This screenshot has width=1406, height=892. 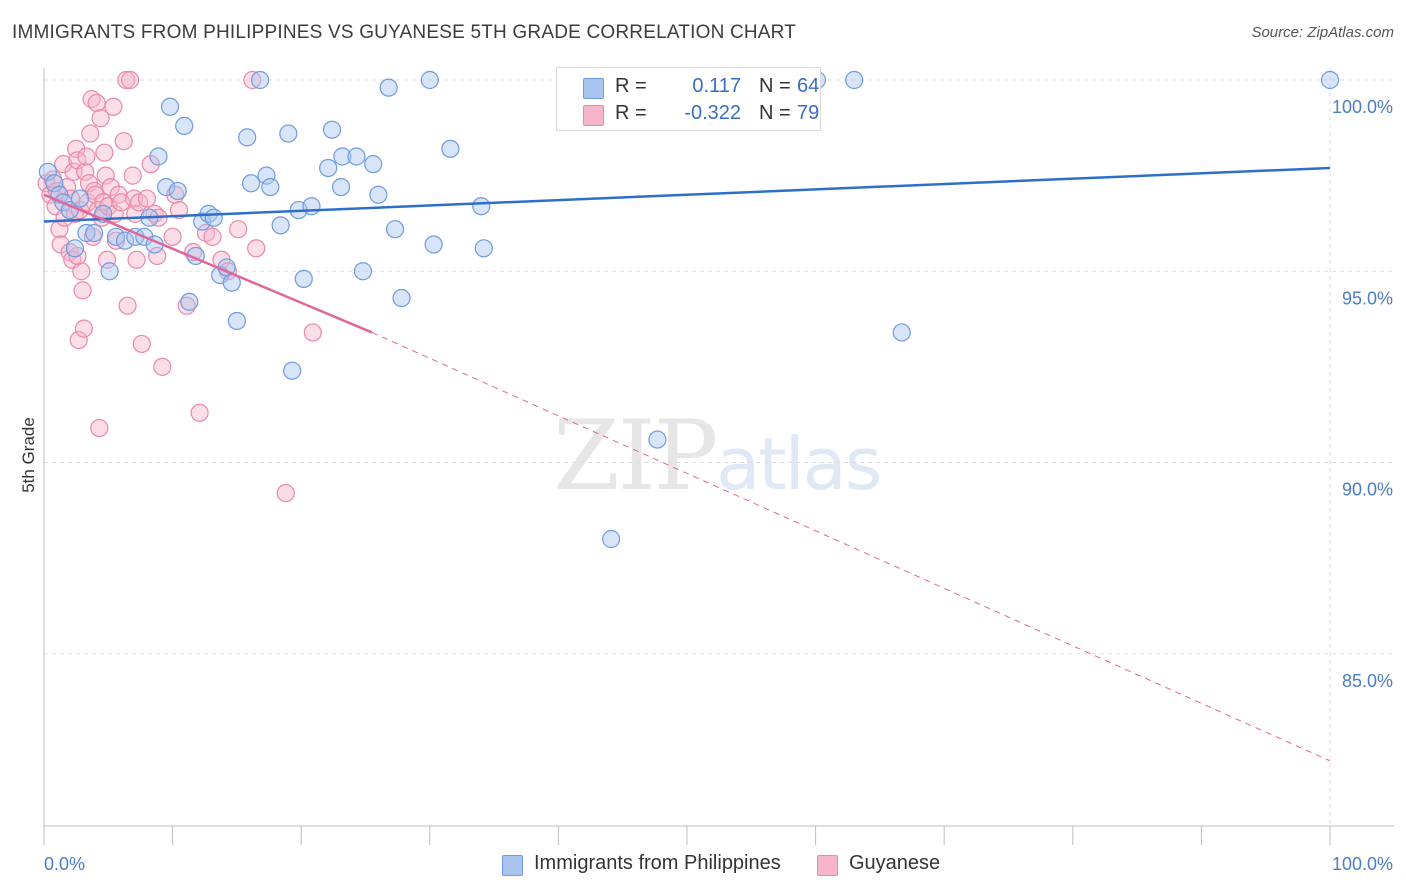 What do you see at coordinates (657, 863) in the screenshot?
I see `bottom-legend-label-philippines: Immigrants from Philippines` at bounding box center [657, 863].